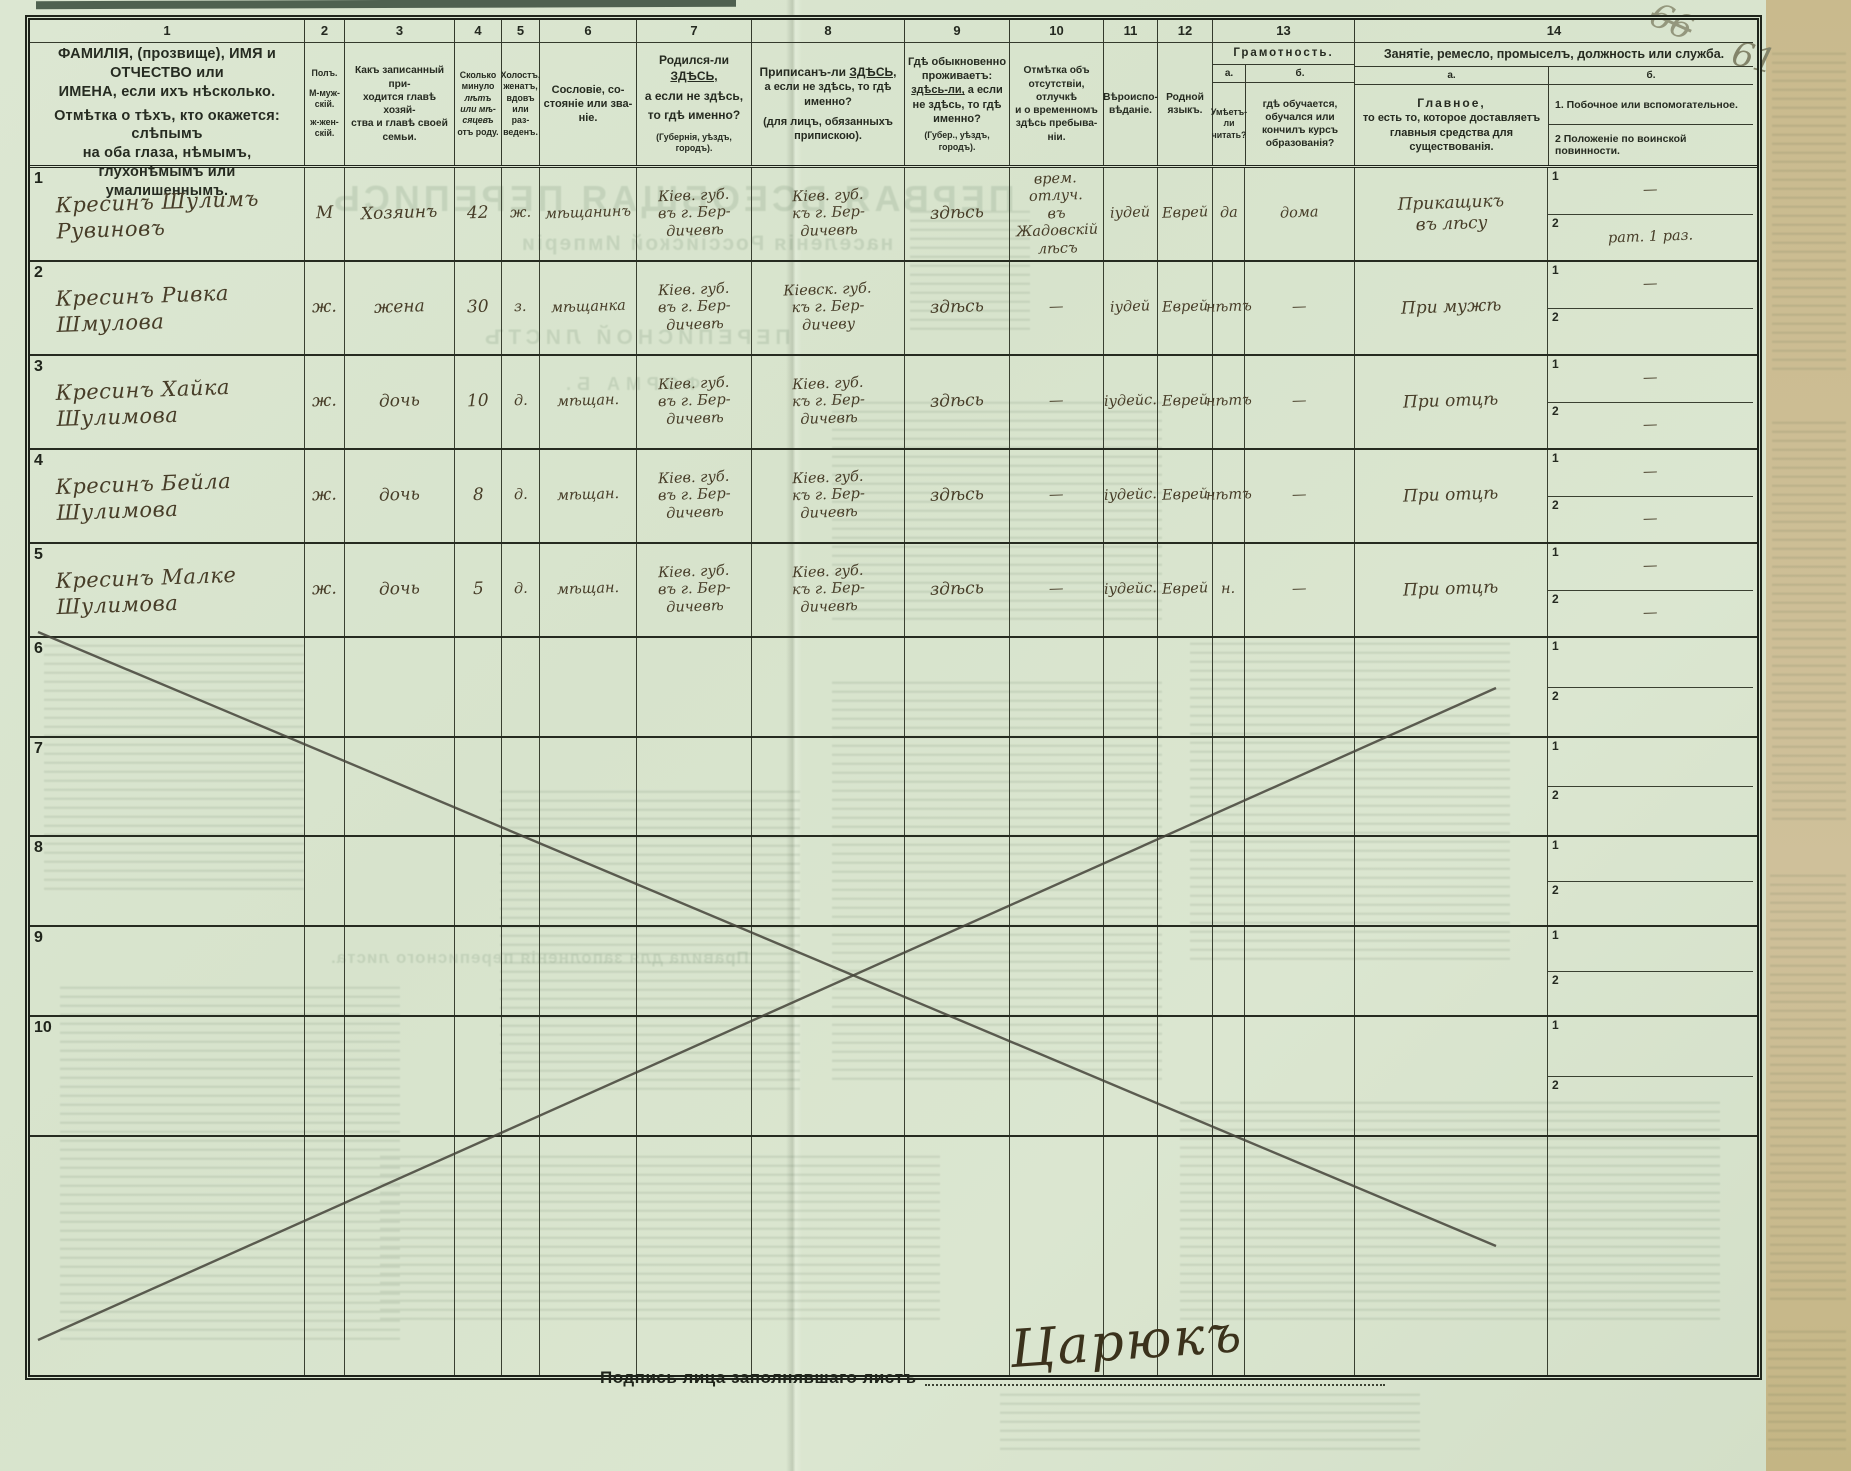  What do you see at coordinates (588, 308) in the screenshot?
I see `cell-estate: мѣщанка` at bounding box center [588, 308].